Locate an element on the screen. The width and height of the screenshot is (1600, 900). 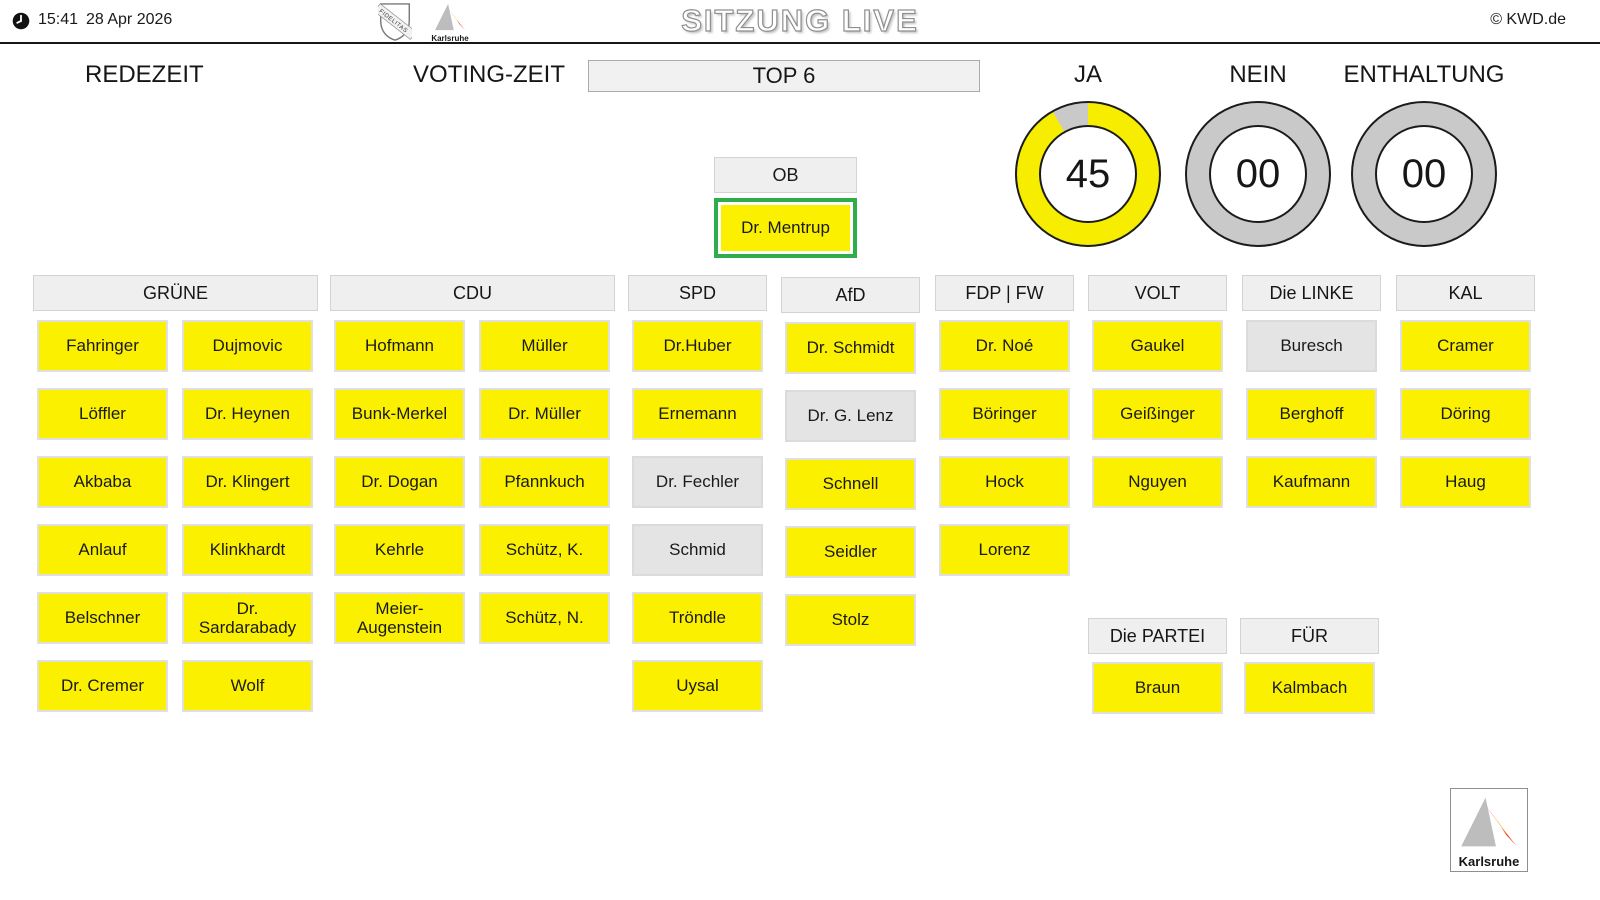
member-seat: Schnell is located at coordinates (850, 484).